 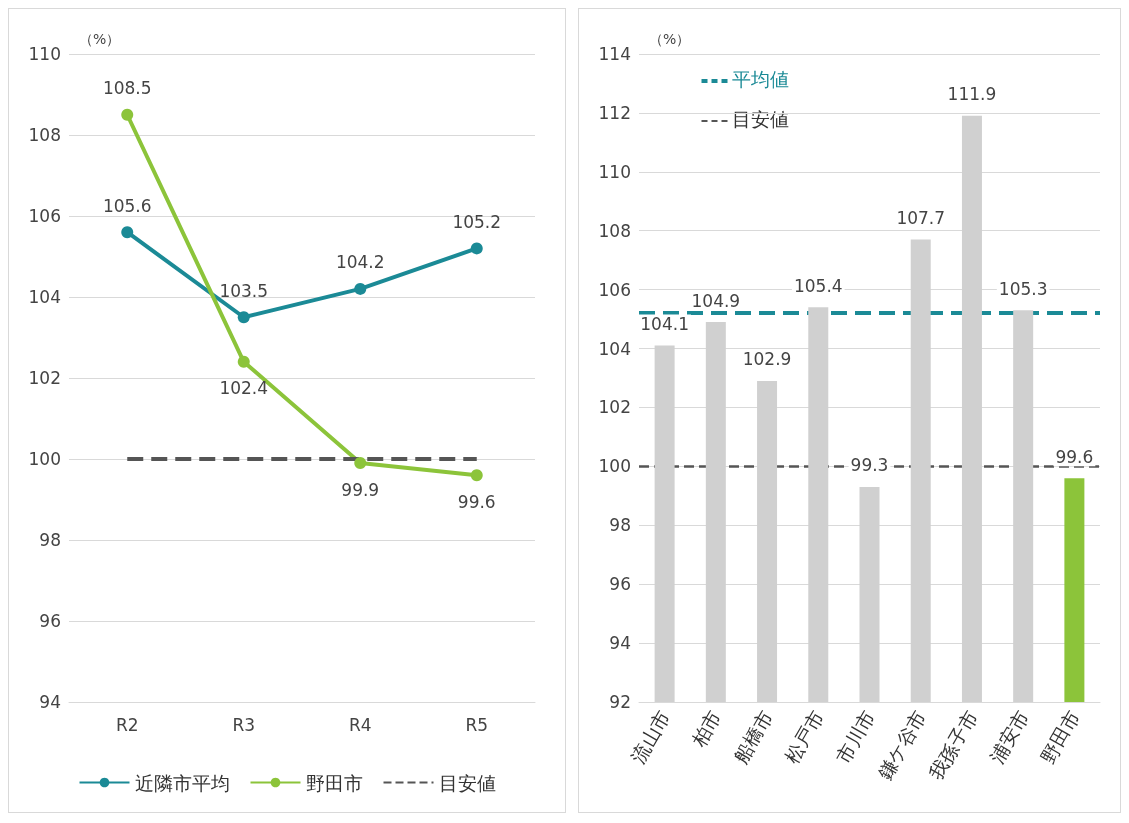 What do you see at coordinates (620, 702) in the screenshot?
I see `y-tick-label: 92` at bounding box center [620, 702].